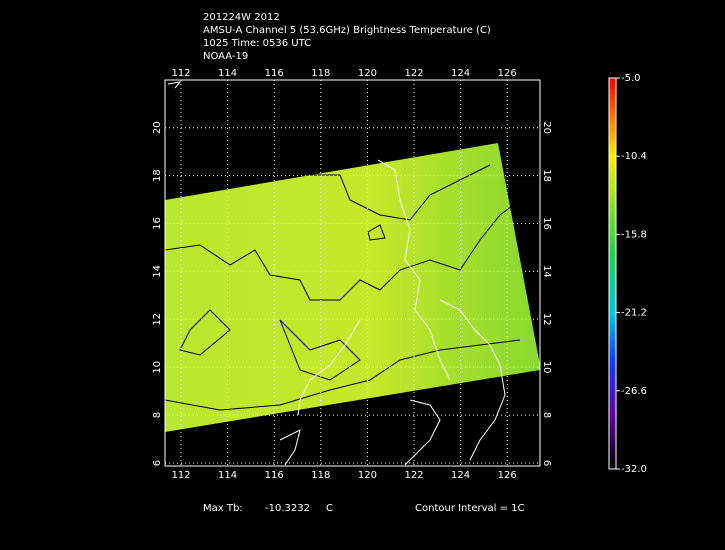 Image resolution: width=725 pixels, height=550 pixels. I want to click on lat-label-left: 14, so click(157, 271).